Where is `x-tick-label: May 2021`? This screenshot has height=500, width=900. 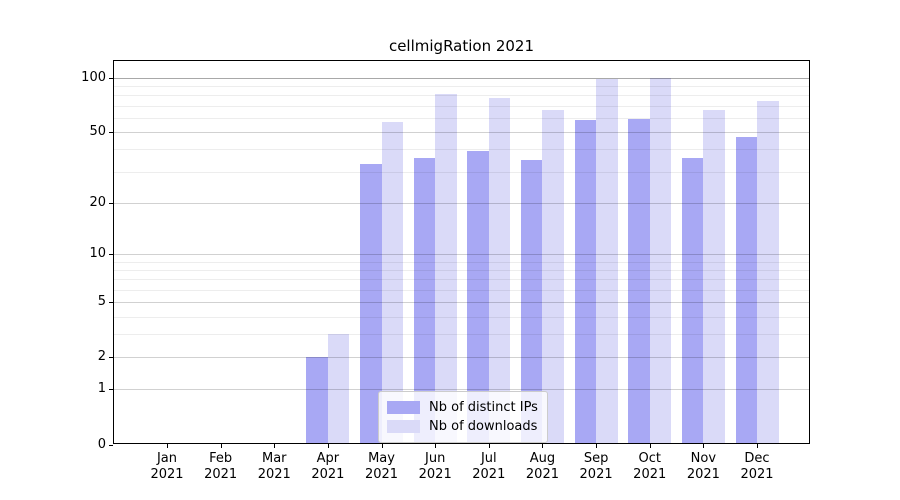
x-tick-label: May 2021 is located at coordinates (381, 466).